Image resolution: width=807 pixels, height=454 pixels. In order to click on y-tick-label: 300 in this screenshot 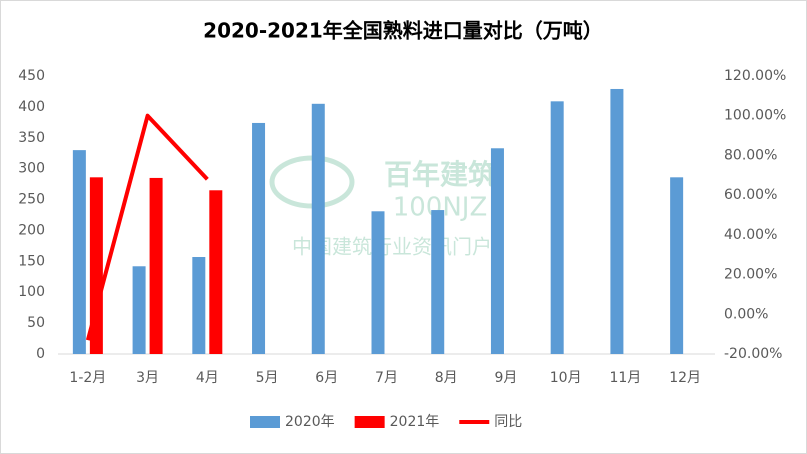, I will do `click(31, 169)`.